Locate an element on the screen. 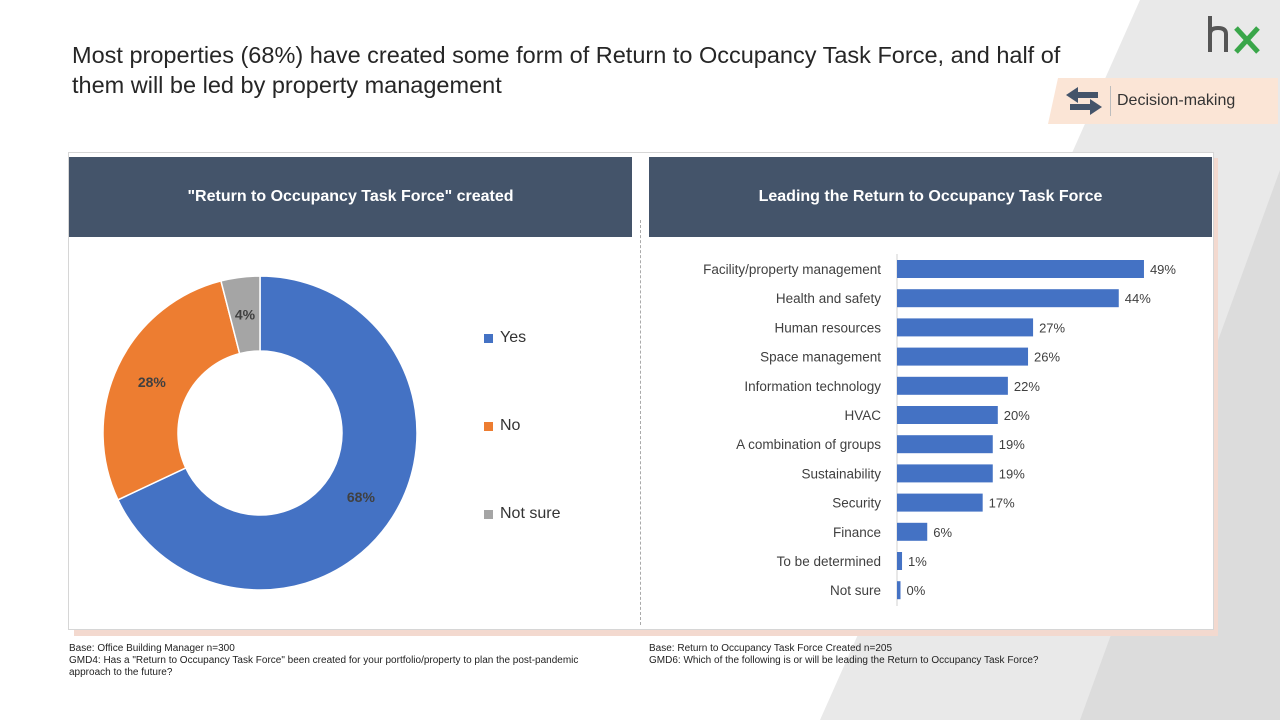 This screenshot has width=1280, height=720. bar-category-not-sure: Not sure is located at coordinates (855, 590).